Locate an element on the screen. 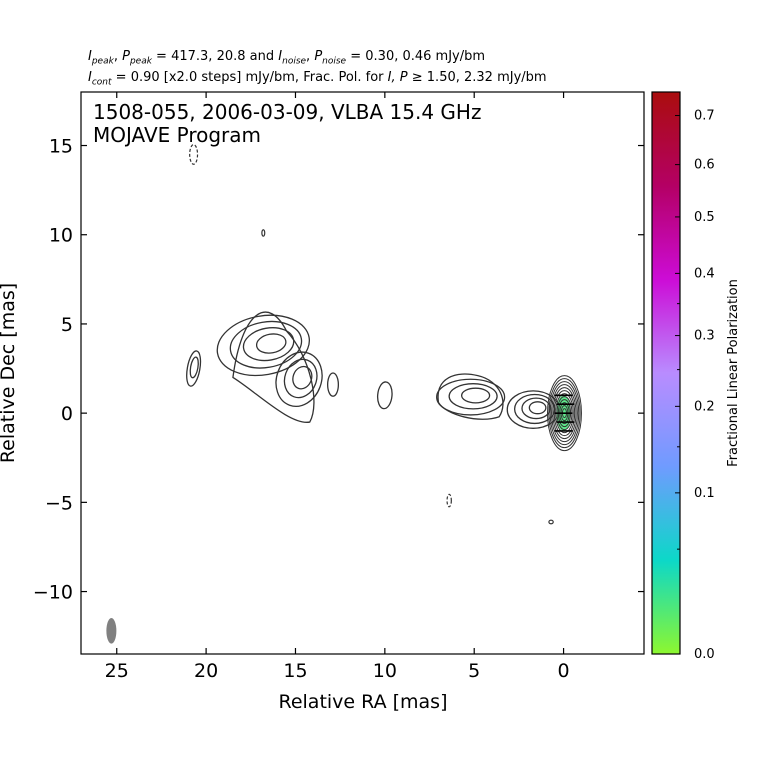 Image resolution: width=760 pixels, height=760 pixels. beam-ellipse is located at coordinates (111, 630).